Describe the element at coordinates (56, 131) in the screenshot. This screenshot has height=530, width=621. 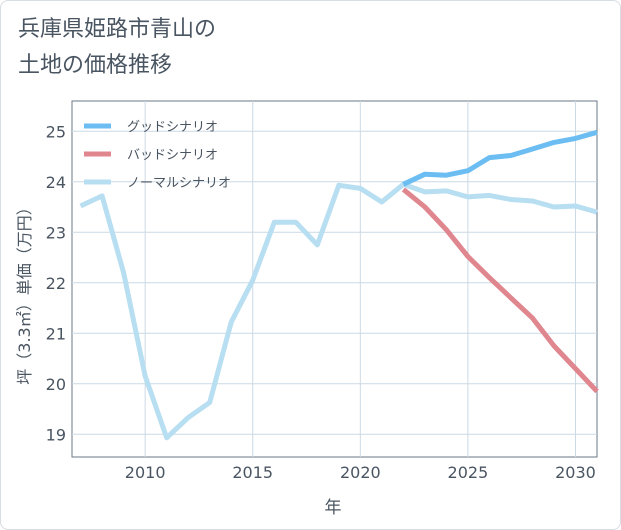
I see `y-tick-label: 25` at that location.